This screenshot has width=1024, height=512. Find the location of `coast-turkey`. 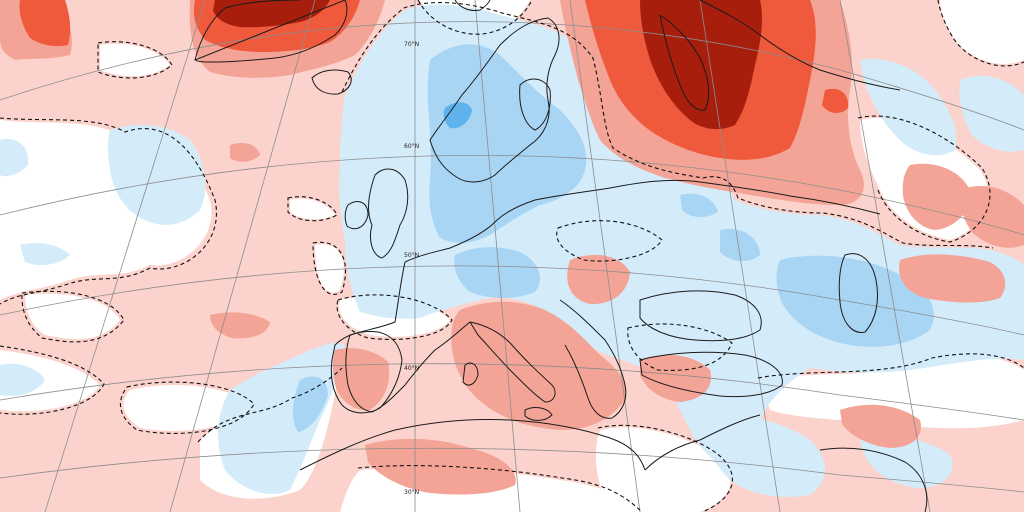

coast-turkey is located at coordinates (711, 374).